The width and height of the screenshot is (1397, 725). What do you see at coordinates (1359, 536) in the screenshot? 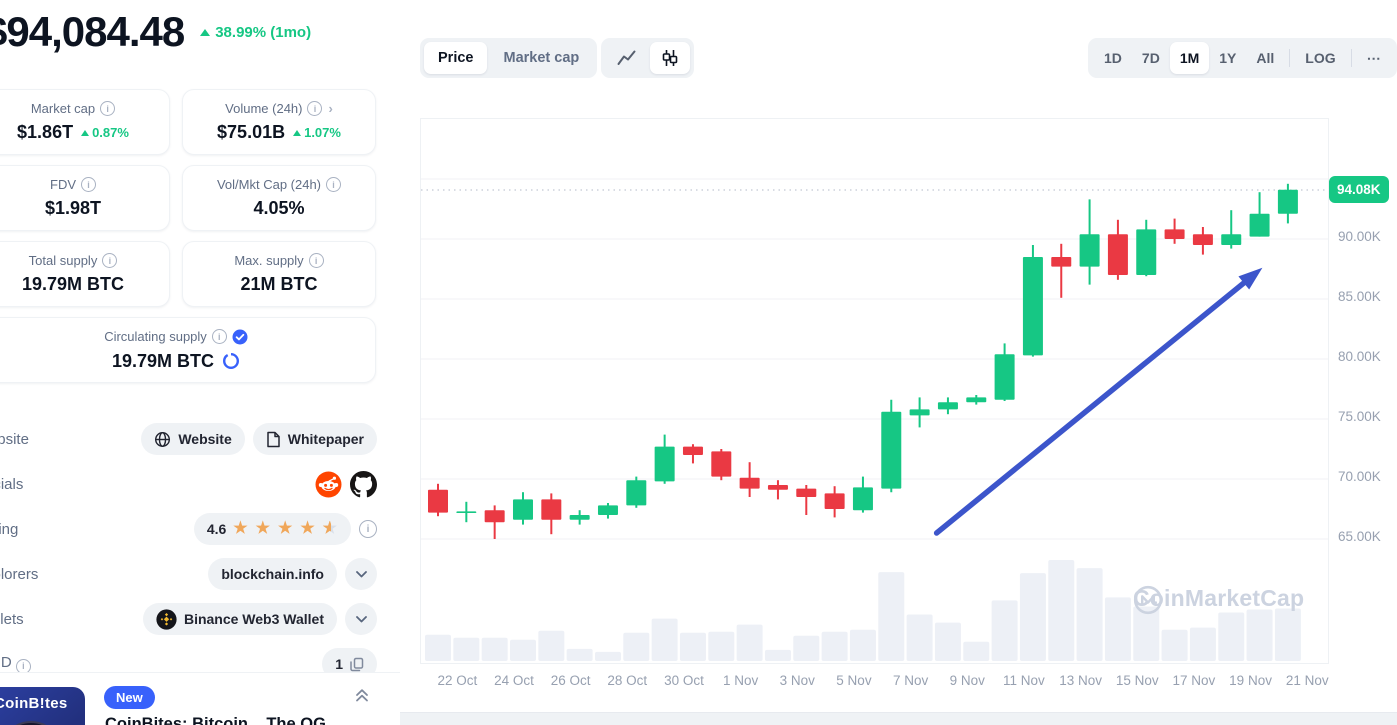
I see `y-axis-tick: 65.00K` at bounding box center [1359, 536].